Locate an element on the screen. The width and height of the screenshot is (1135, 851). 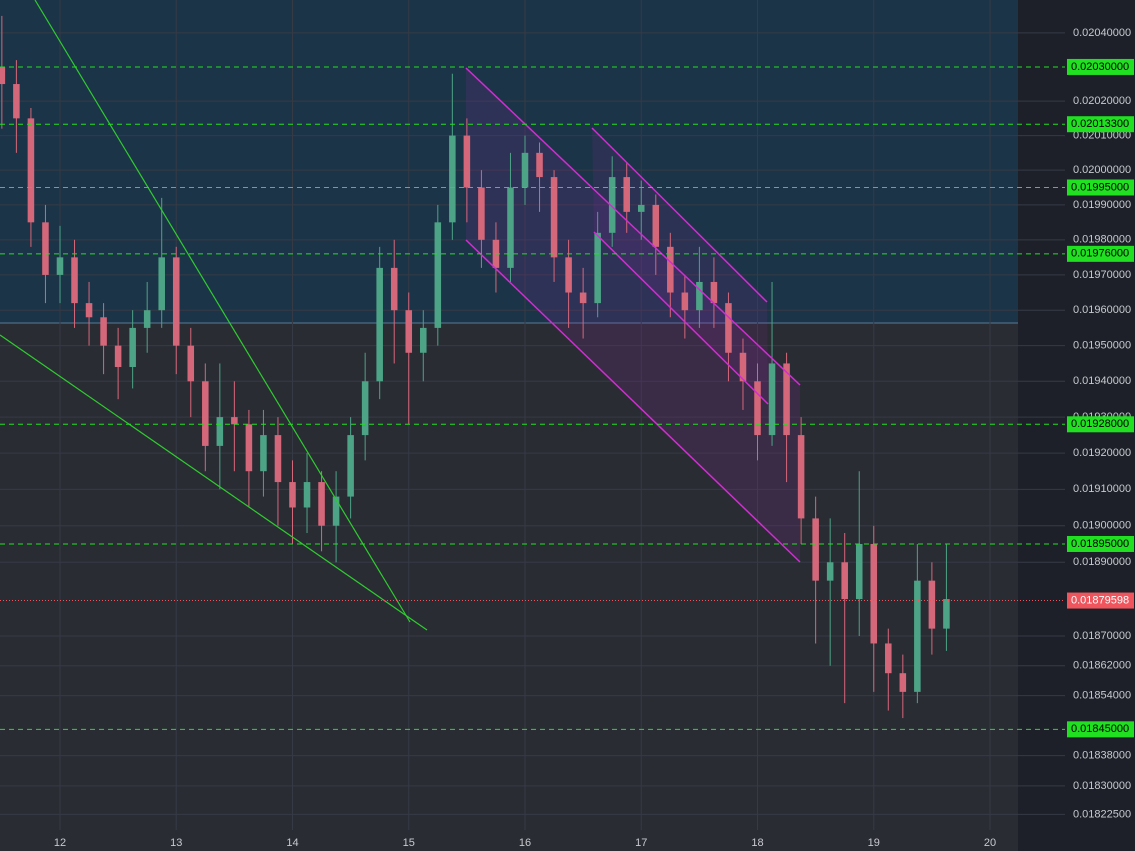
x-tick-label: 14 is located at coordinates (292, 843).